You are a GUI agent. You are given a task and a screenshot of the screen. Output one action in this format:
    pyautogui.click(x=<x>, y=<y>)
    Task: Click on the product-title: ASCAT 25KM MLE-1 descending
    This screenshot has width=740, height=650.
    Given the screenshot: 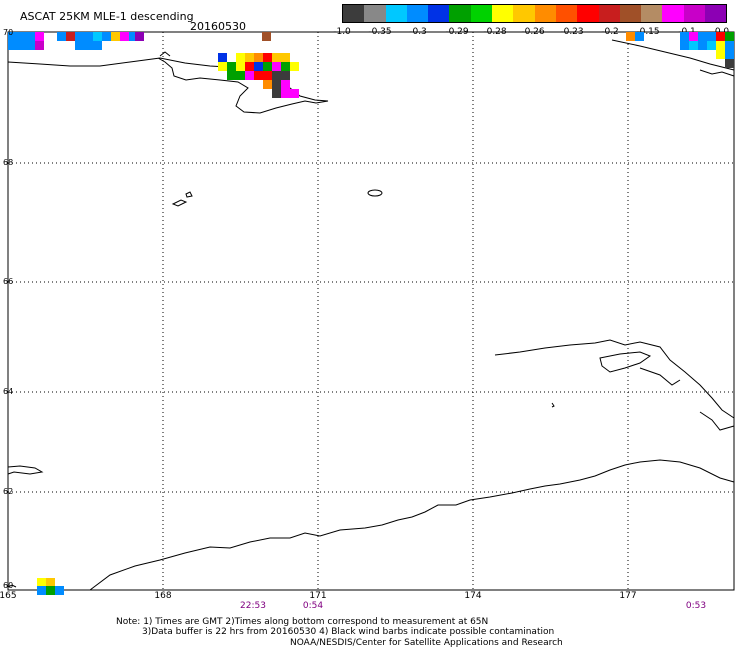 What is the action you would take?
    pyautogui.click(x=107, y=16)
    